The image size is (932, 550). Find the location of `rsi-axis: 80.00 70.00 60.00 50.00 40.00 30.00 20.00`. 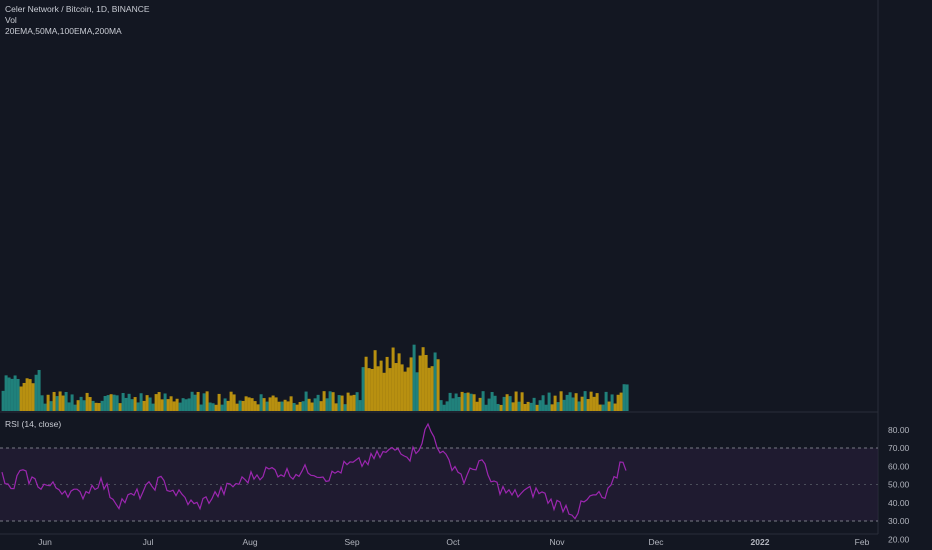

rsi-axis: 80.00 70.00 60.00 50.00 40.00 30.00 20.00 is located at coordinates (899, 485).